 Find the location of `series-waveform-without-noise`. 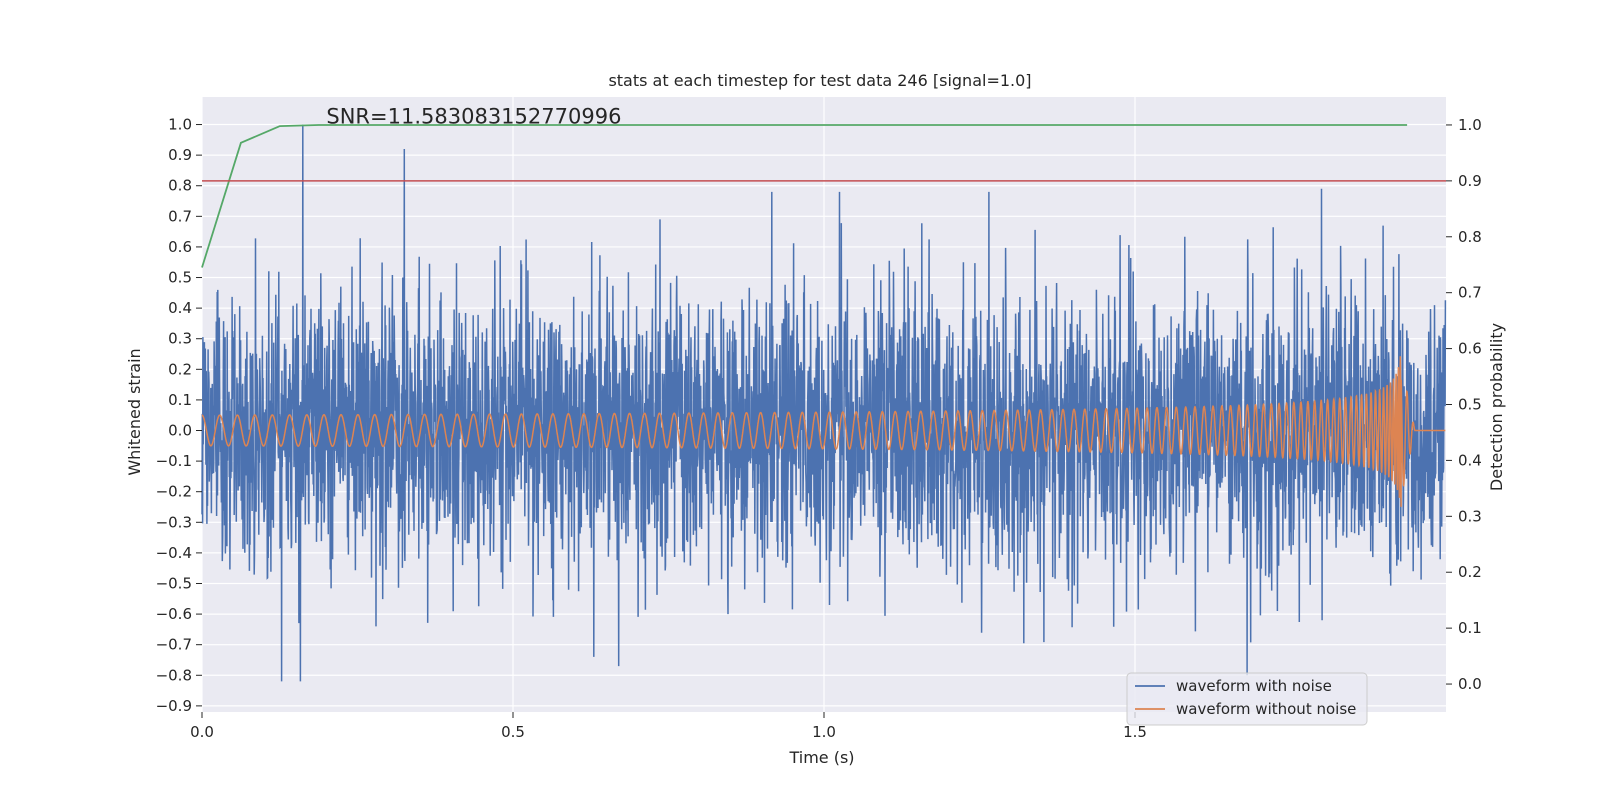

series-waveform-without-noise is located at coordinates (823, 431).